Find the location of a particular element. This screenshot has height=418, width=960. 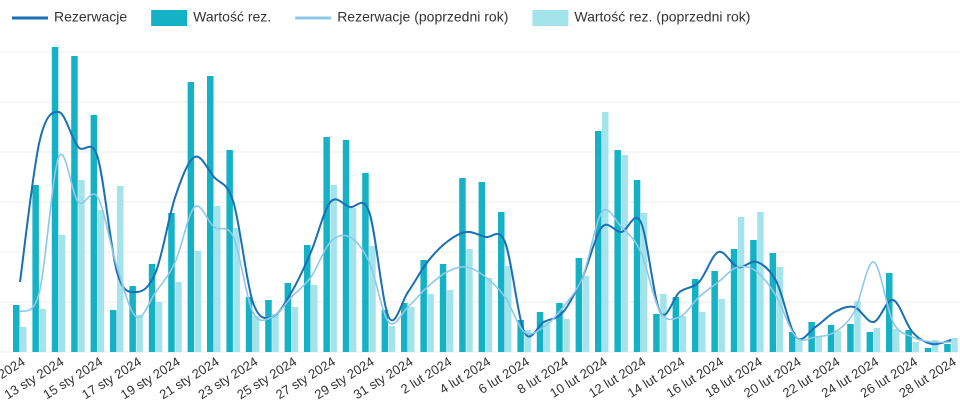

legend-label: Rezerwacje (poprzedni rok) is located at coordinates (422, 17).